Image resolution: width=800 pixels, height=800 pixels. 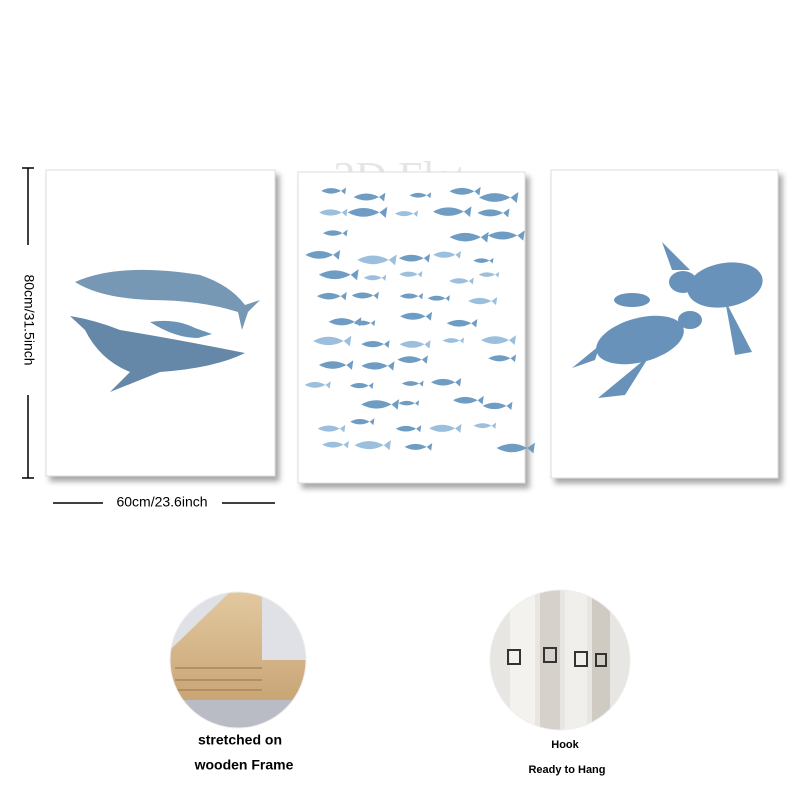 I want to click on feature-caption: wooden Frame, so click(x=244, y=765).